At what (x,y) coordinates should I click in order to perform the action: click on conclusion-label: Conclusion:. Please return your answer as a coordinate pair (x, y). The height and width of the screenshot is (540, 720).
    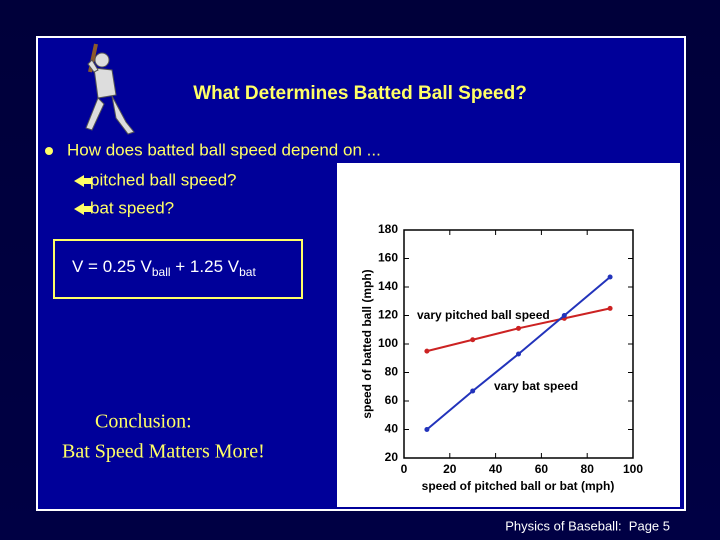
    Looking at the image, I should click on (143, 422).